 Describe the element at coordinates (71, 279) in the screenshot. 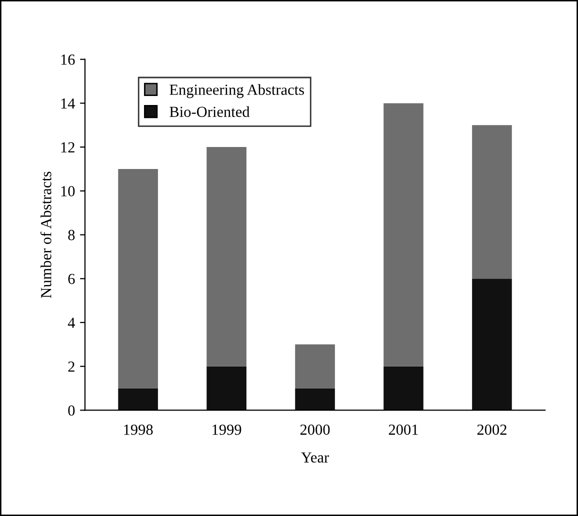

I see `y-tick-label: 6` at that location.